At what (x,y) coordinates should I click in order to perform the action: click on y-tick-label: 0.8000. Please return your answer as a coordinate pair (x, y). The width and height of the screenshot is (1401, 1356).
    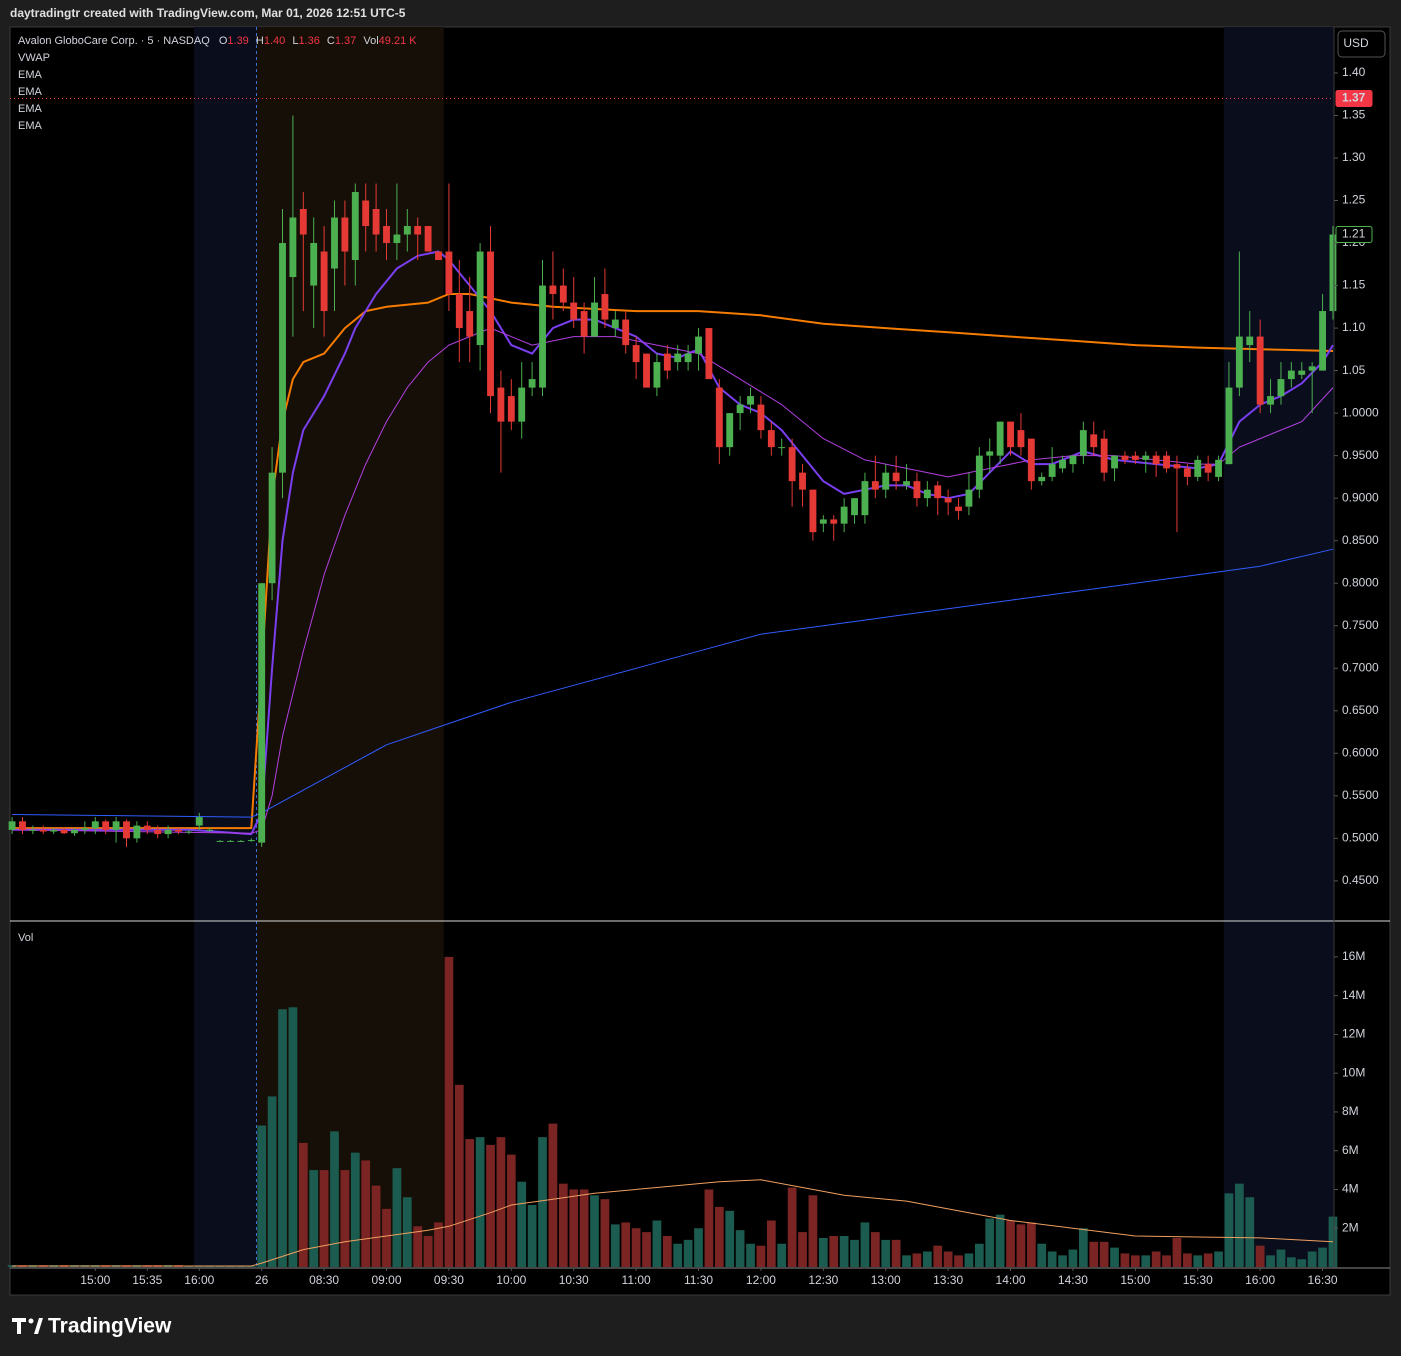
    Looking at the image, I should click on (1360, 582).